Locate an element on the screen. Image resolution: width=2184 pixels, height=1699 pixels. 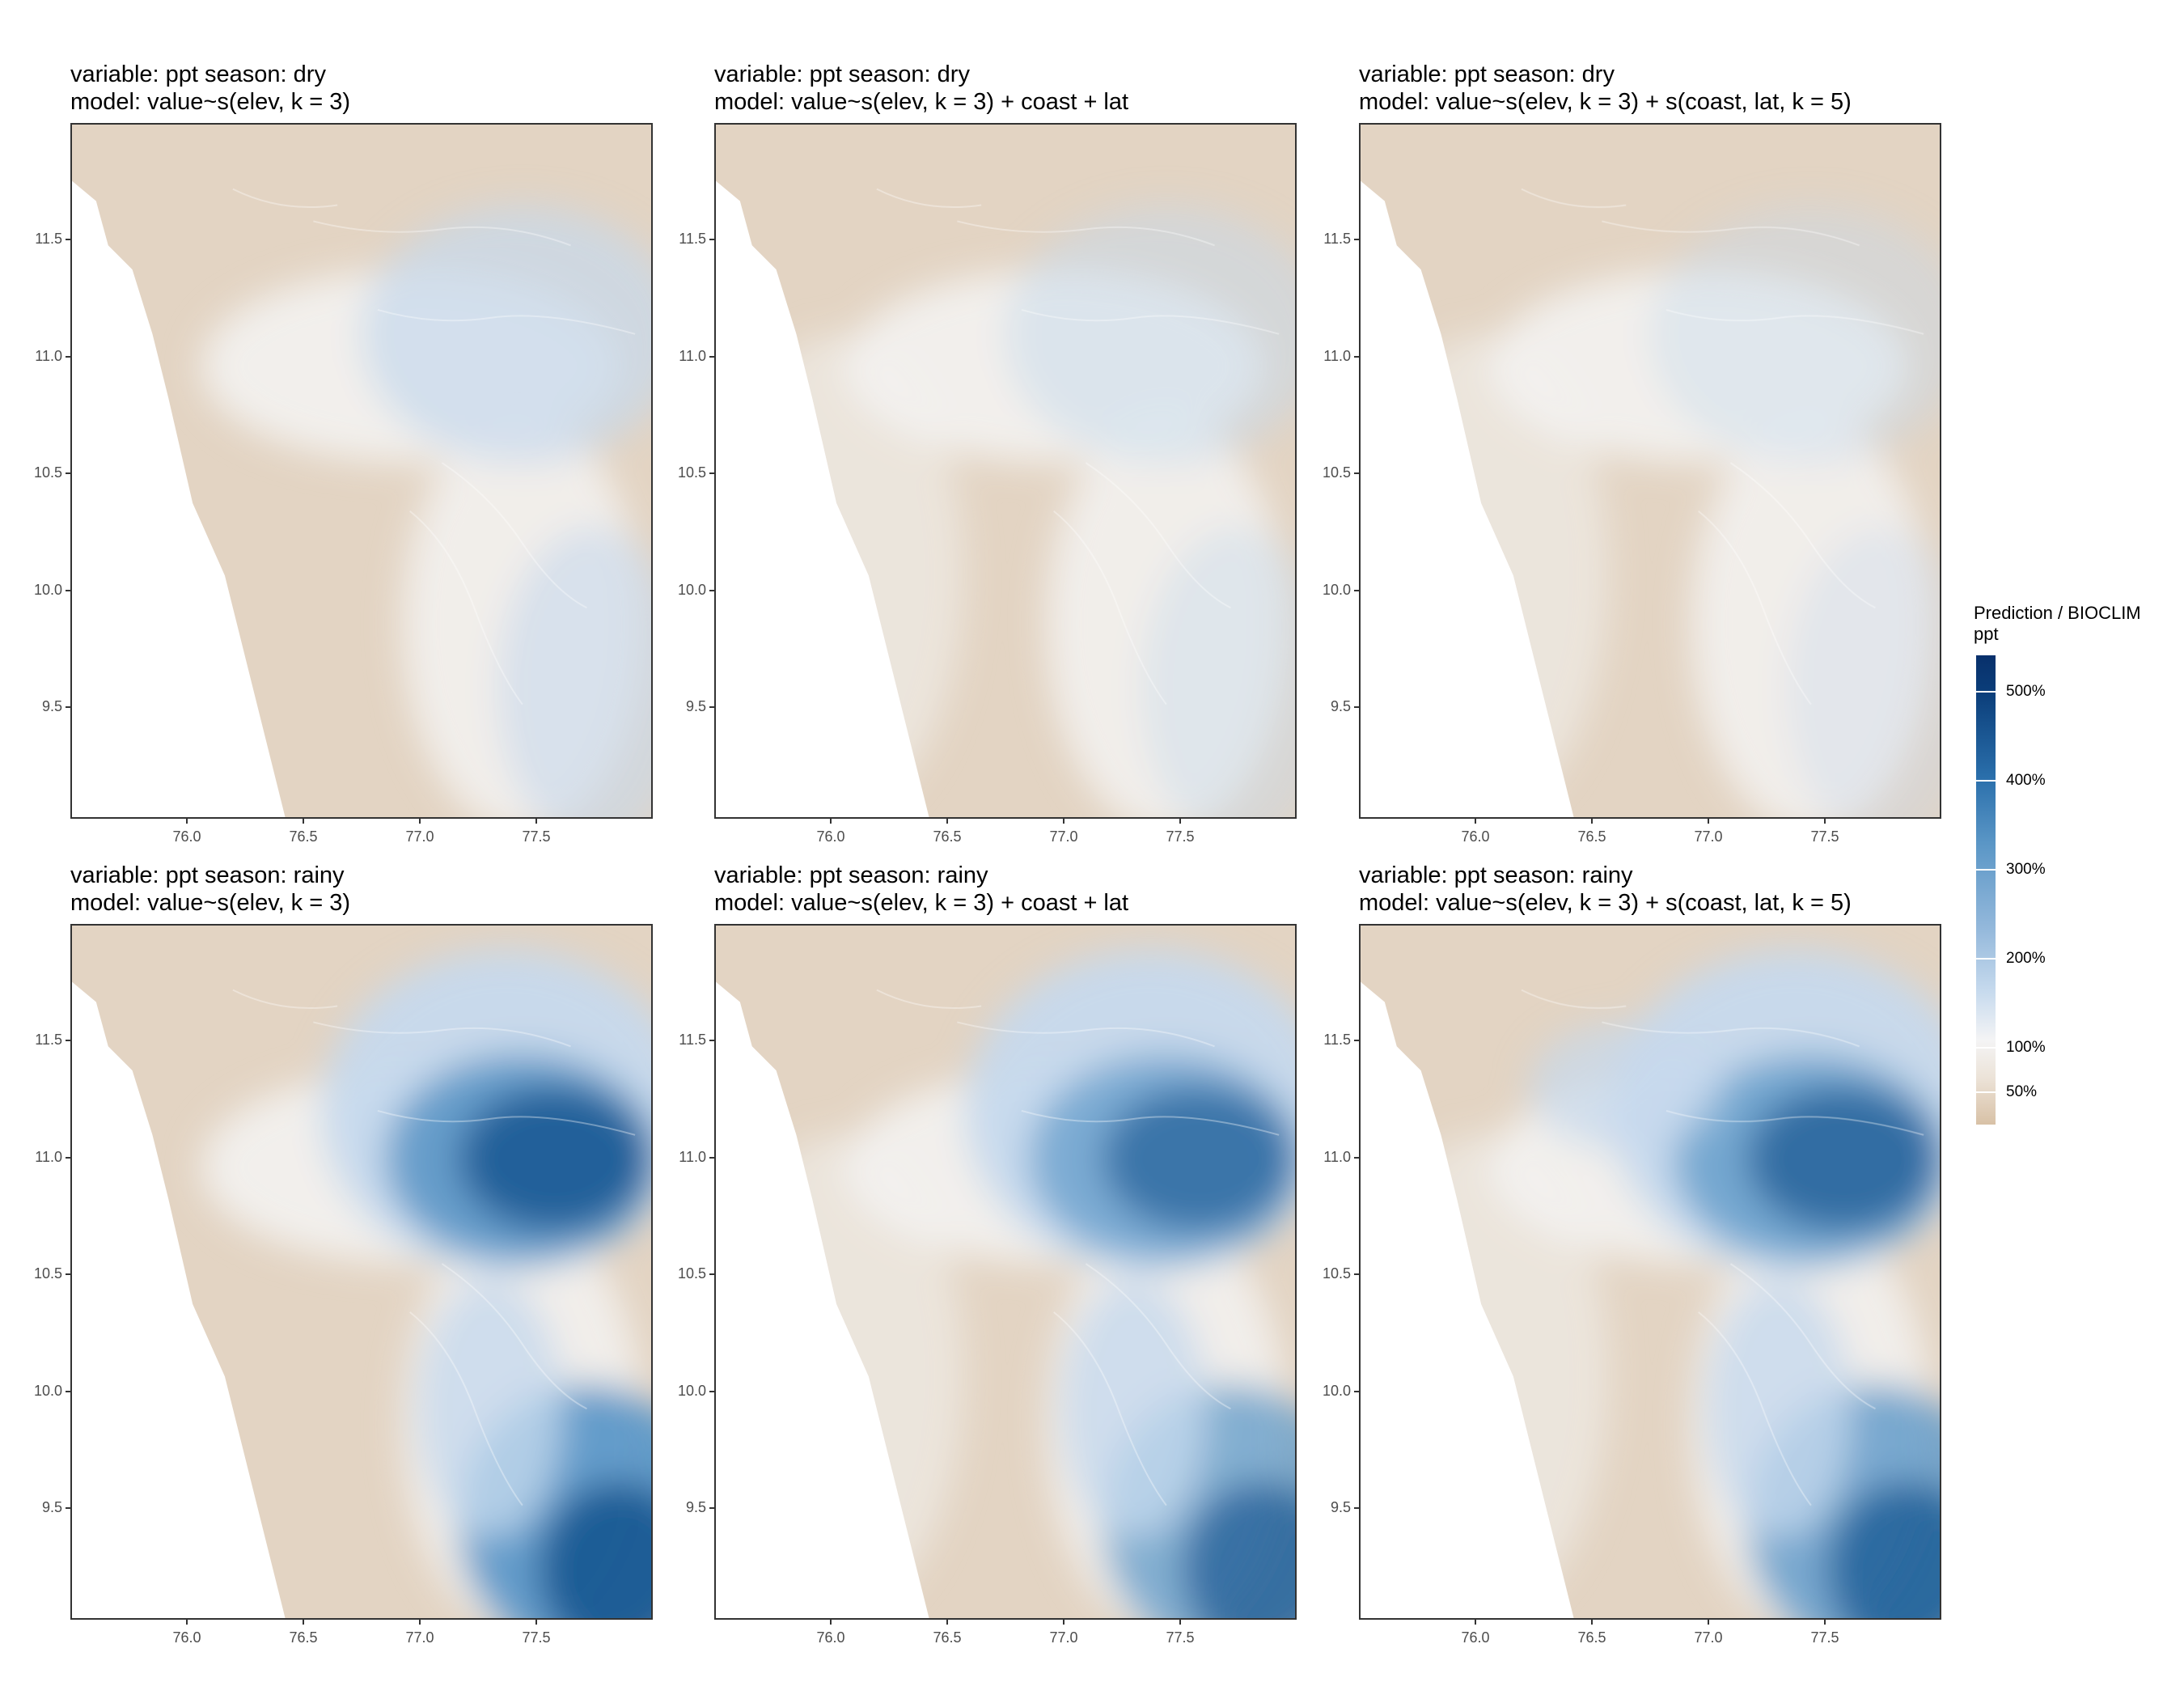
legend-label: 300% is located at coordinates (2026, 869).